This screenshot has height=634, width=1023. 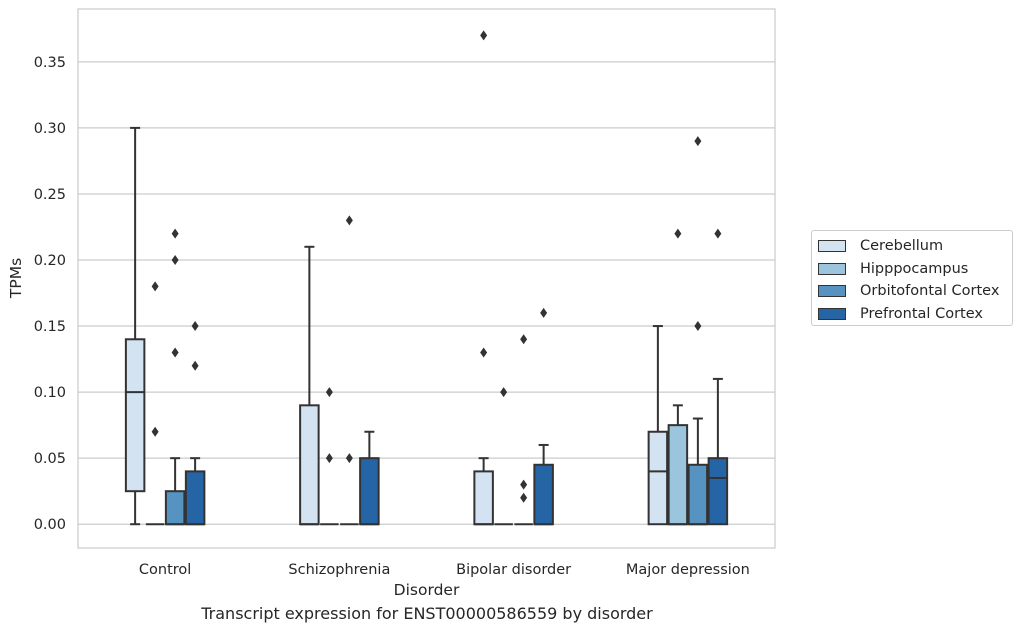 I want to click on legend-item: Cerebellum, so click(x=915, y=246).